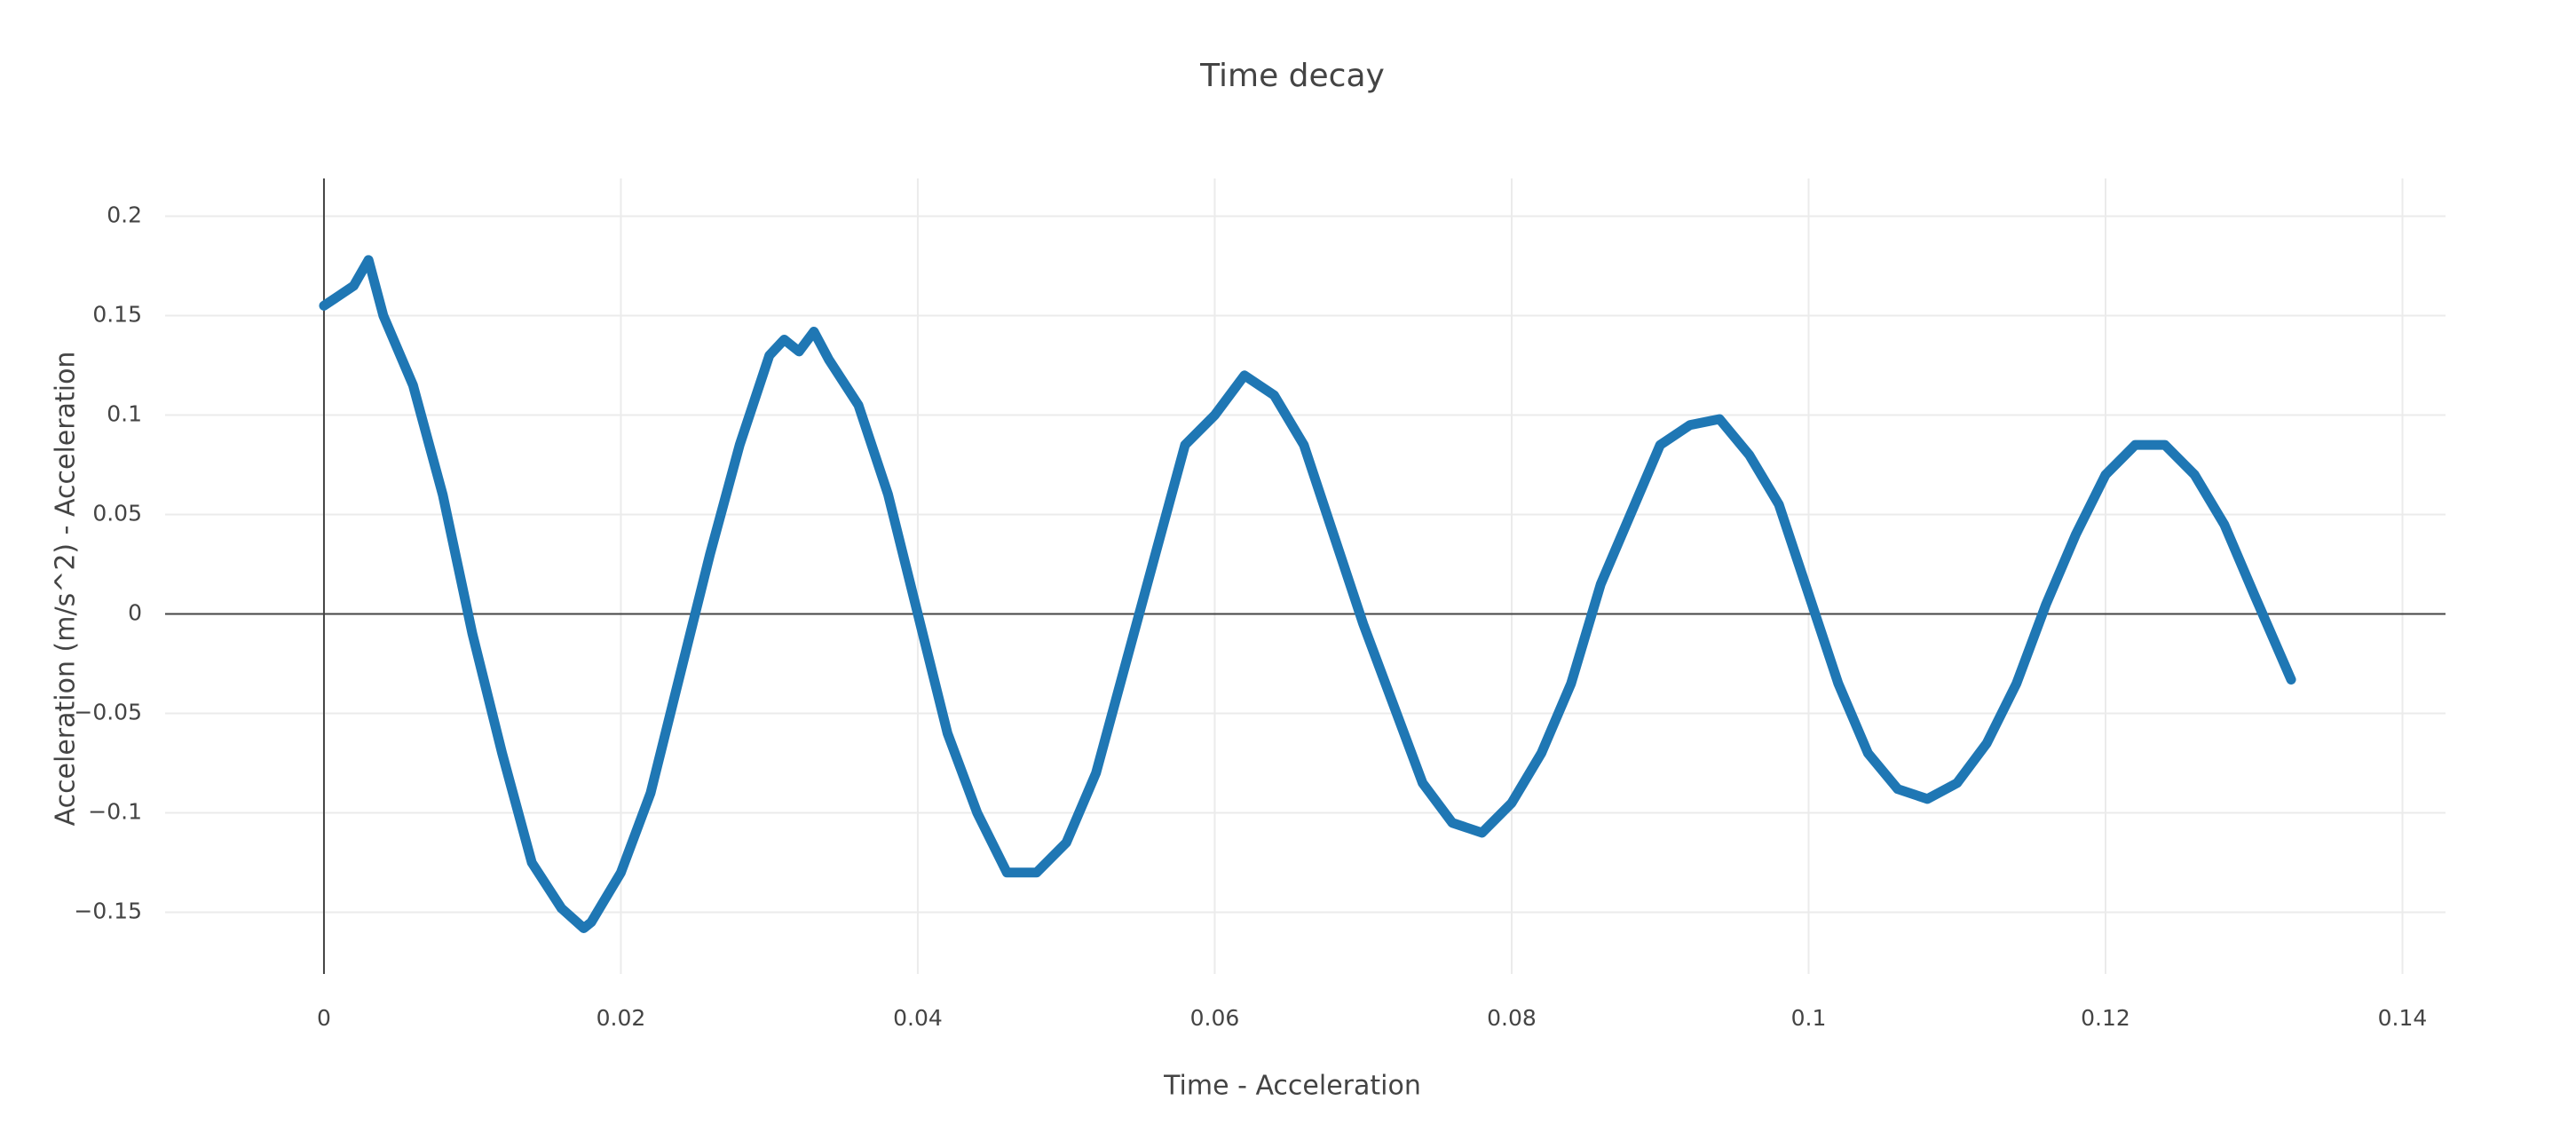 Image resolution: width=2576 pixels, height=1140 pixels. Describe the element at coordinates (117, 513) in the screenshot. I see `y-tick-label: 0.05` at that location.